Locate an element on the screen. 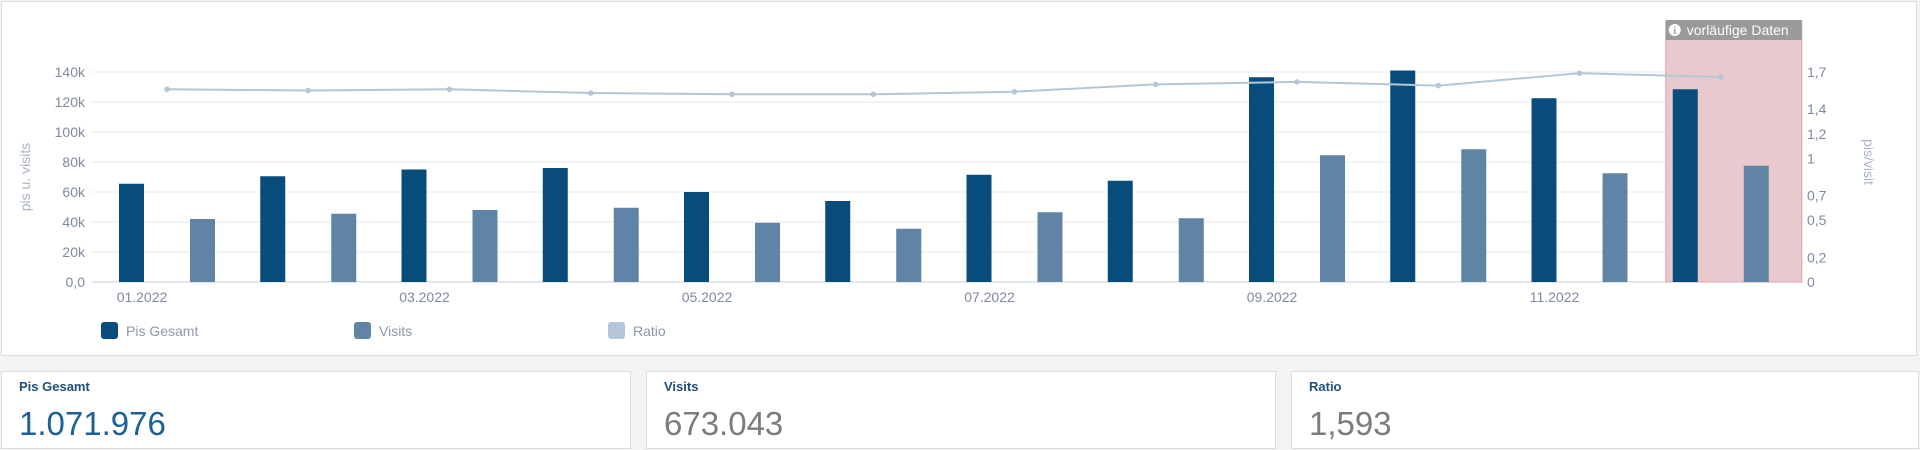 The height and width of the screenshot is (450, 1920). kpi-title: Ratio is located at coordinates (1325, 386).